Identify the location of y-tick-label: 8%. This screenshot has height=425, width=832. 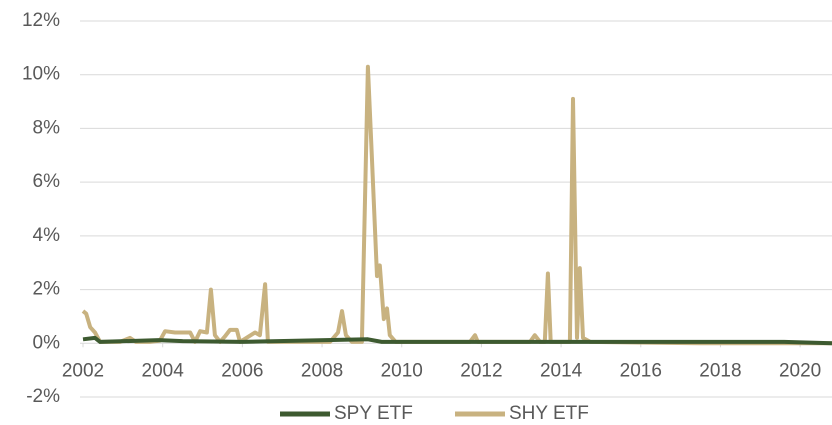
(47, 127).